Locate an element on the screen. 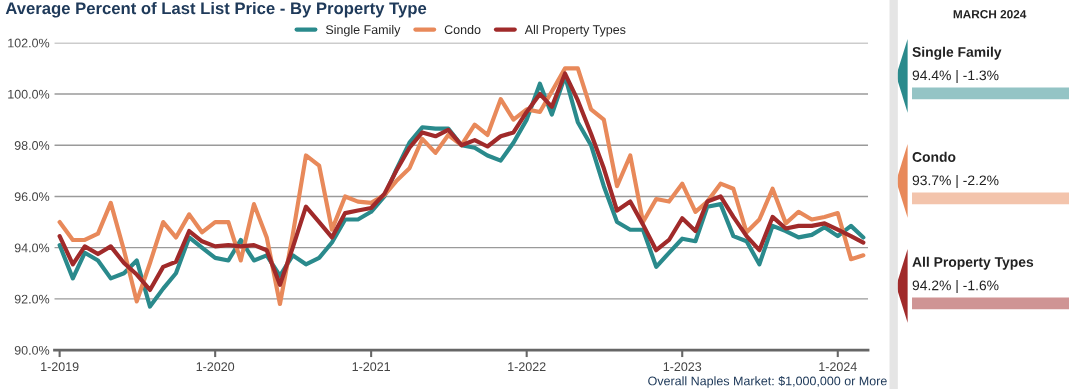 The height and width of the screenshot is (389, 1069). legend-label: All Property Types is located at coordinates (575, 30).